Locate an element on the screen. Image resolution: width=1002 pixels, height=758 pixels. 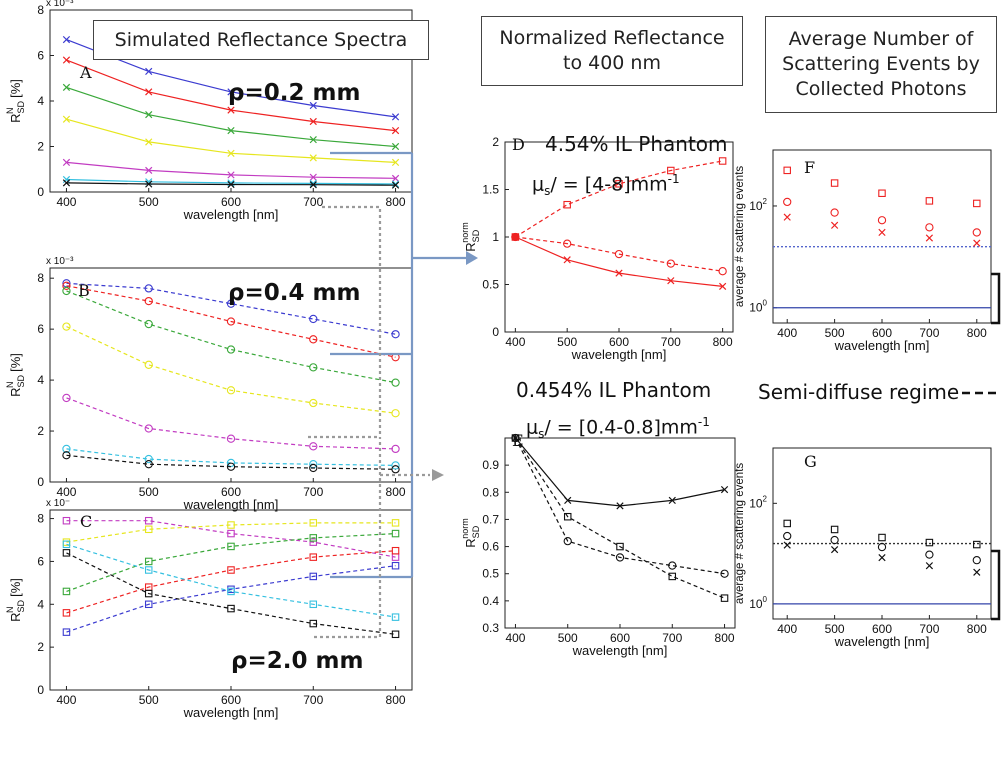
x-tick-label-A: 600 is located at coordinates (231, 202).